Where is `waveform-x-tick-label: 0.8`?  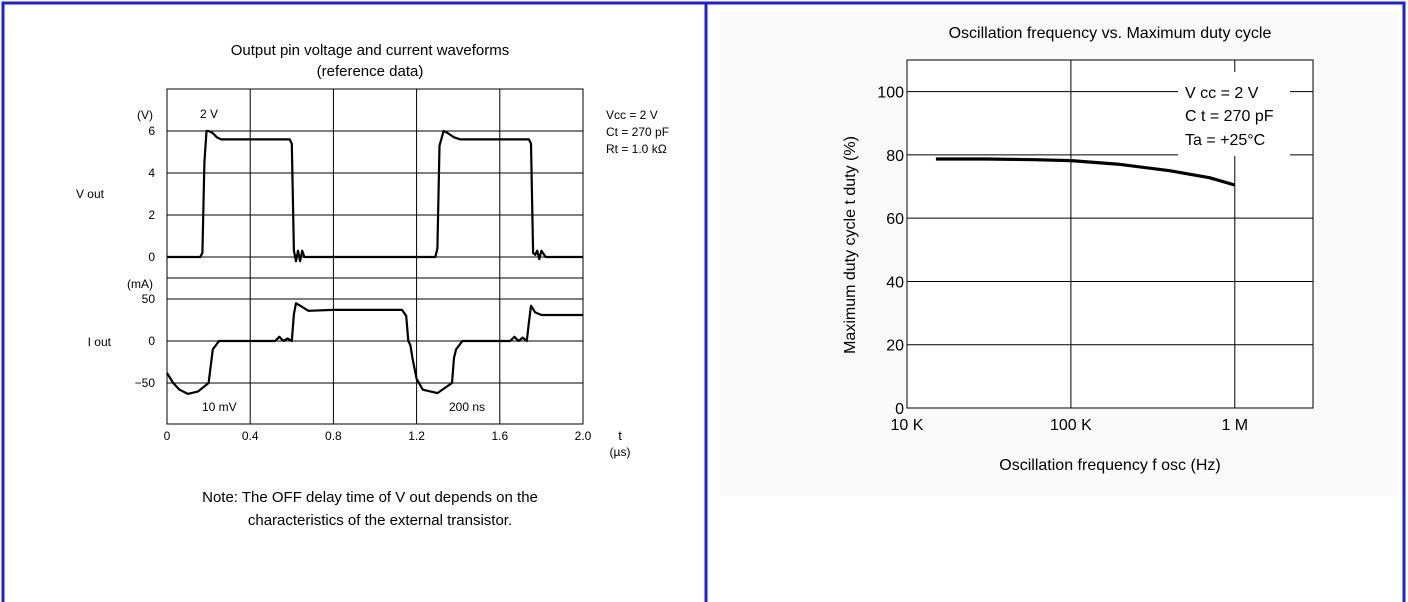 waveform-x-tick-label: 0.8 is located at coordinates (333, 436).